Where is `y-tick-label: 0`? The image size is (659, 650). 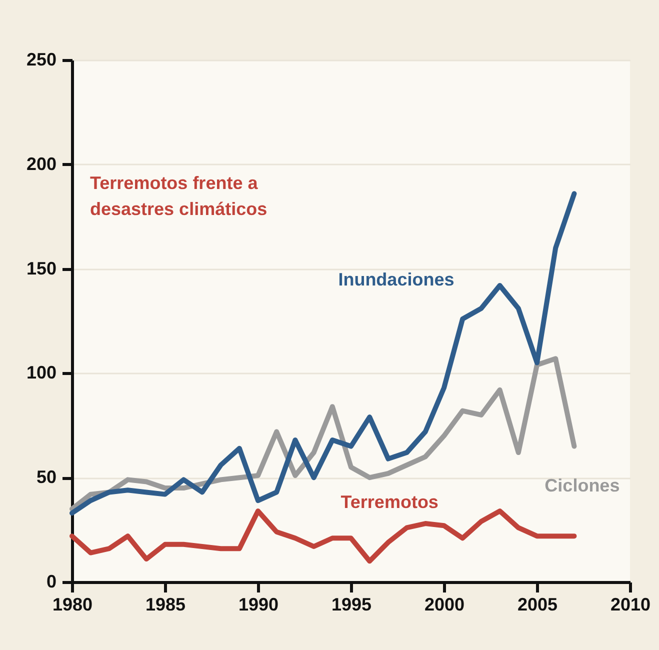 y-tick-label: 0 is located at coordinates (51, 582).